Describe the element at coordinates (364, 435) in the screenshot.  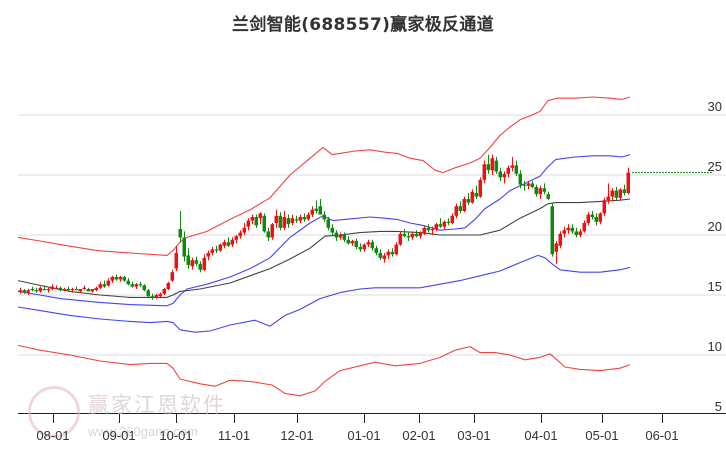
I see `x-tick-label: 01-01` at that location.